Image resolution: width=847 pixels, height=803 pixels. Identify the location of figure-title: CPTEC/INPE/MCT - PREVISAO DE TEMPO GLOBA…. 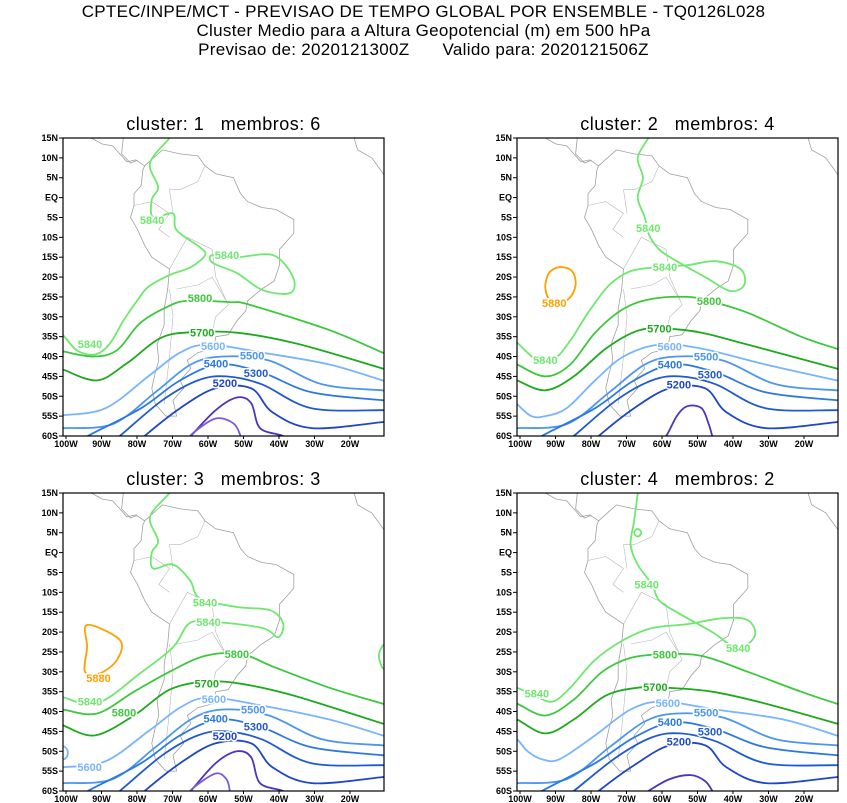
(423, 11).